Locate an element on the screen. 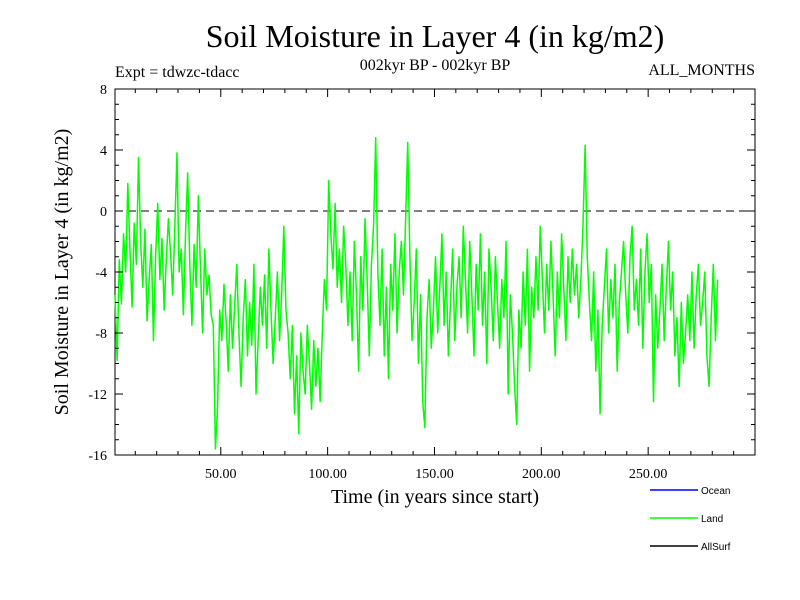  y-tick-label: -16 is located at coordinates (97, 456).